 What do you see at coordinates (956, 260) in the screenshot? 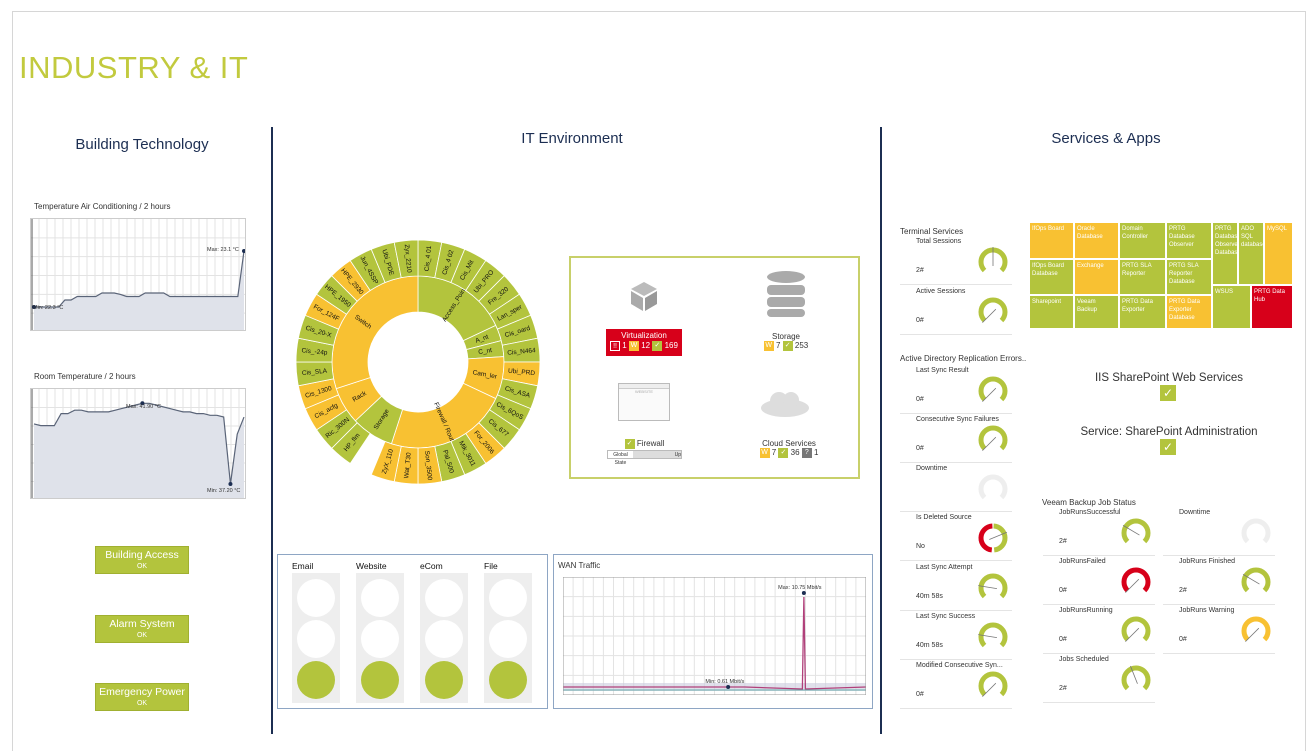
I see `gauge-sensor: Total Sessions 2#` at bounding box center [956, 260].